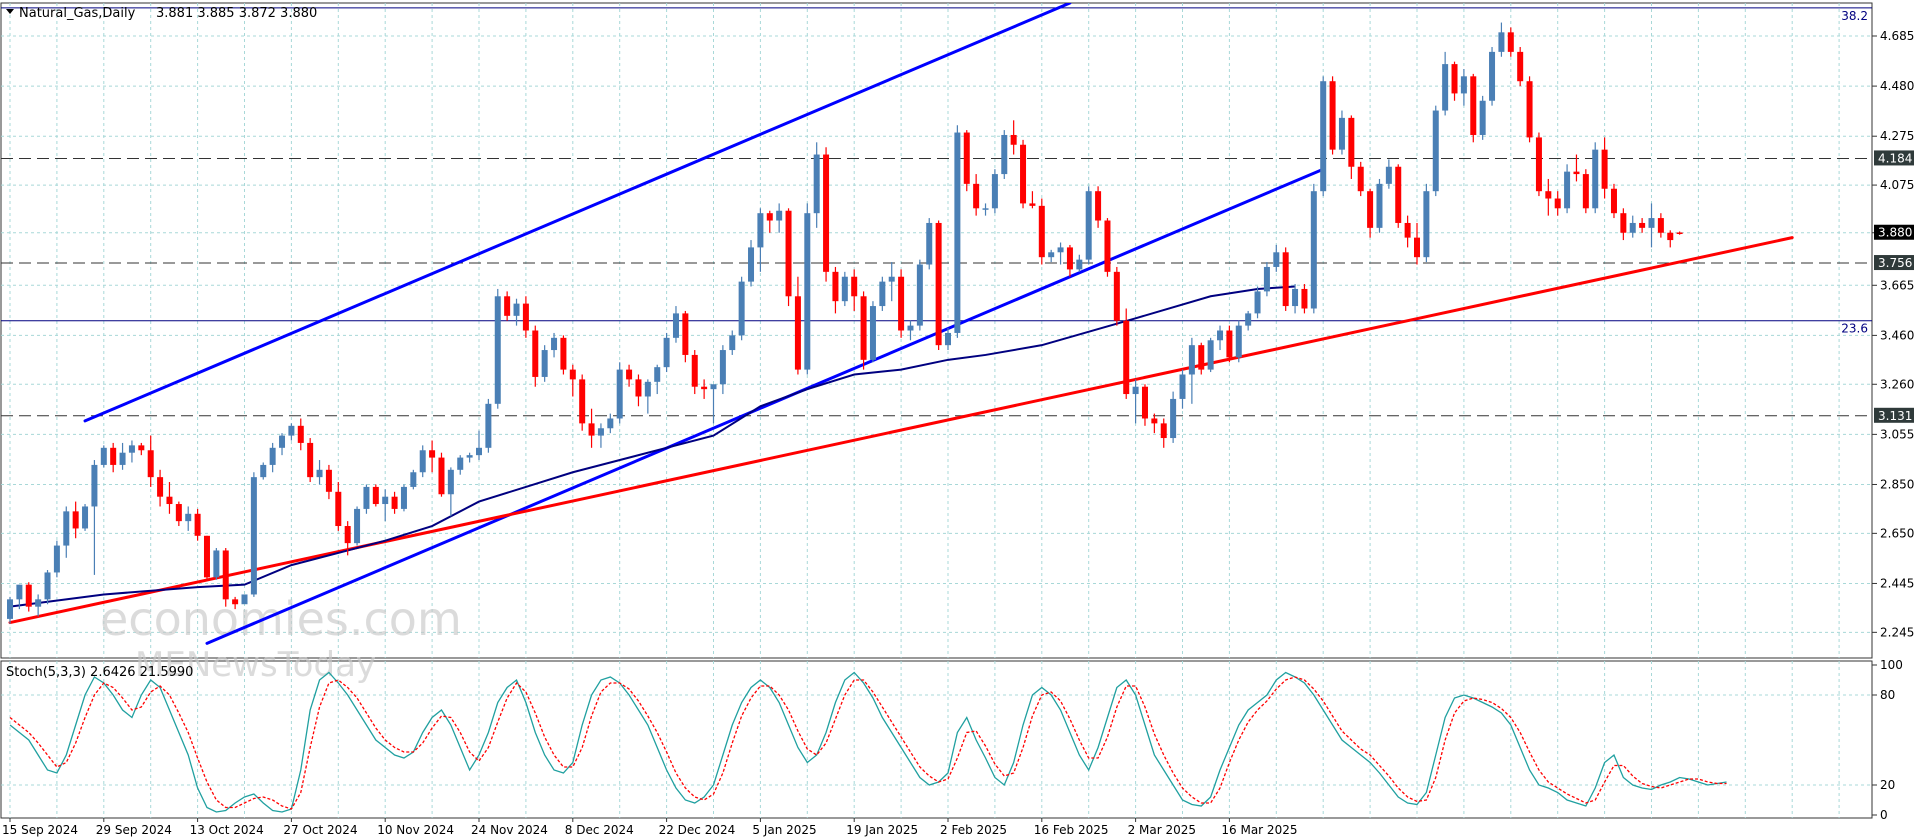 The height and width of the screenshot is (840, 1916). What do you see at coordinates (1897, 533) in the screenshot?
I see `price-tick-label: 2.650` at bounding box center [1897, 533].